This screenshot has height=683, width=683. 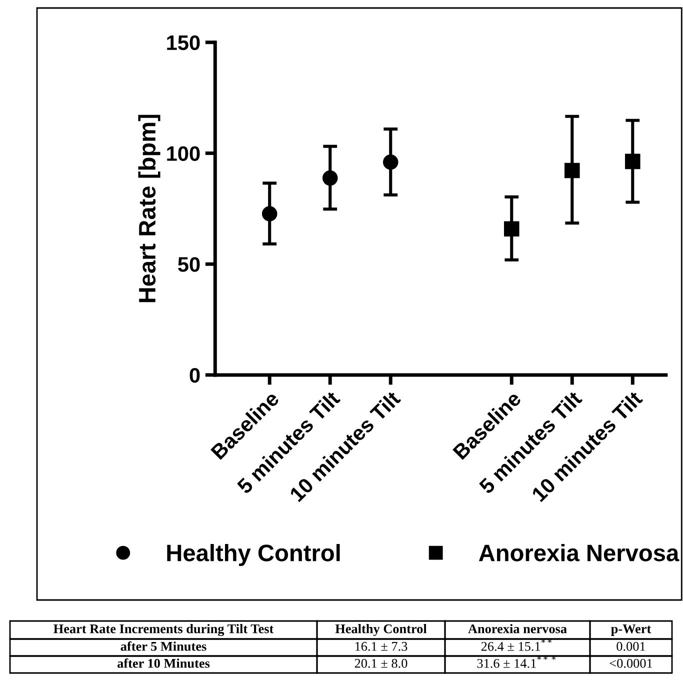 What do you see at coordinates (183, 153) in the screenshot?
I see `y-tick-label: 100` at bounding box center [183, 153].